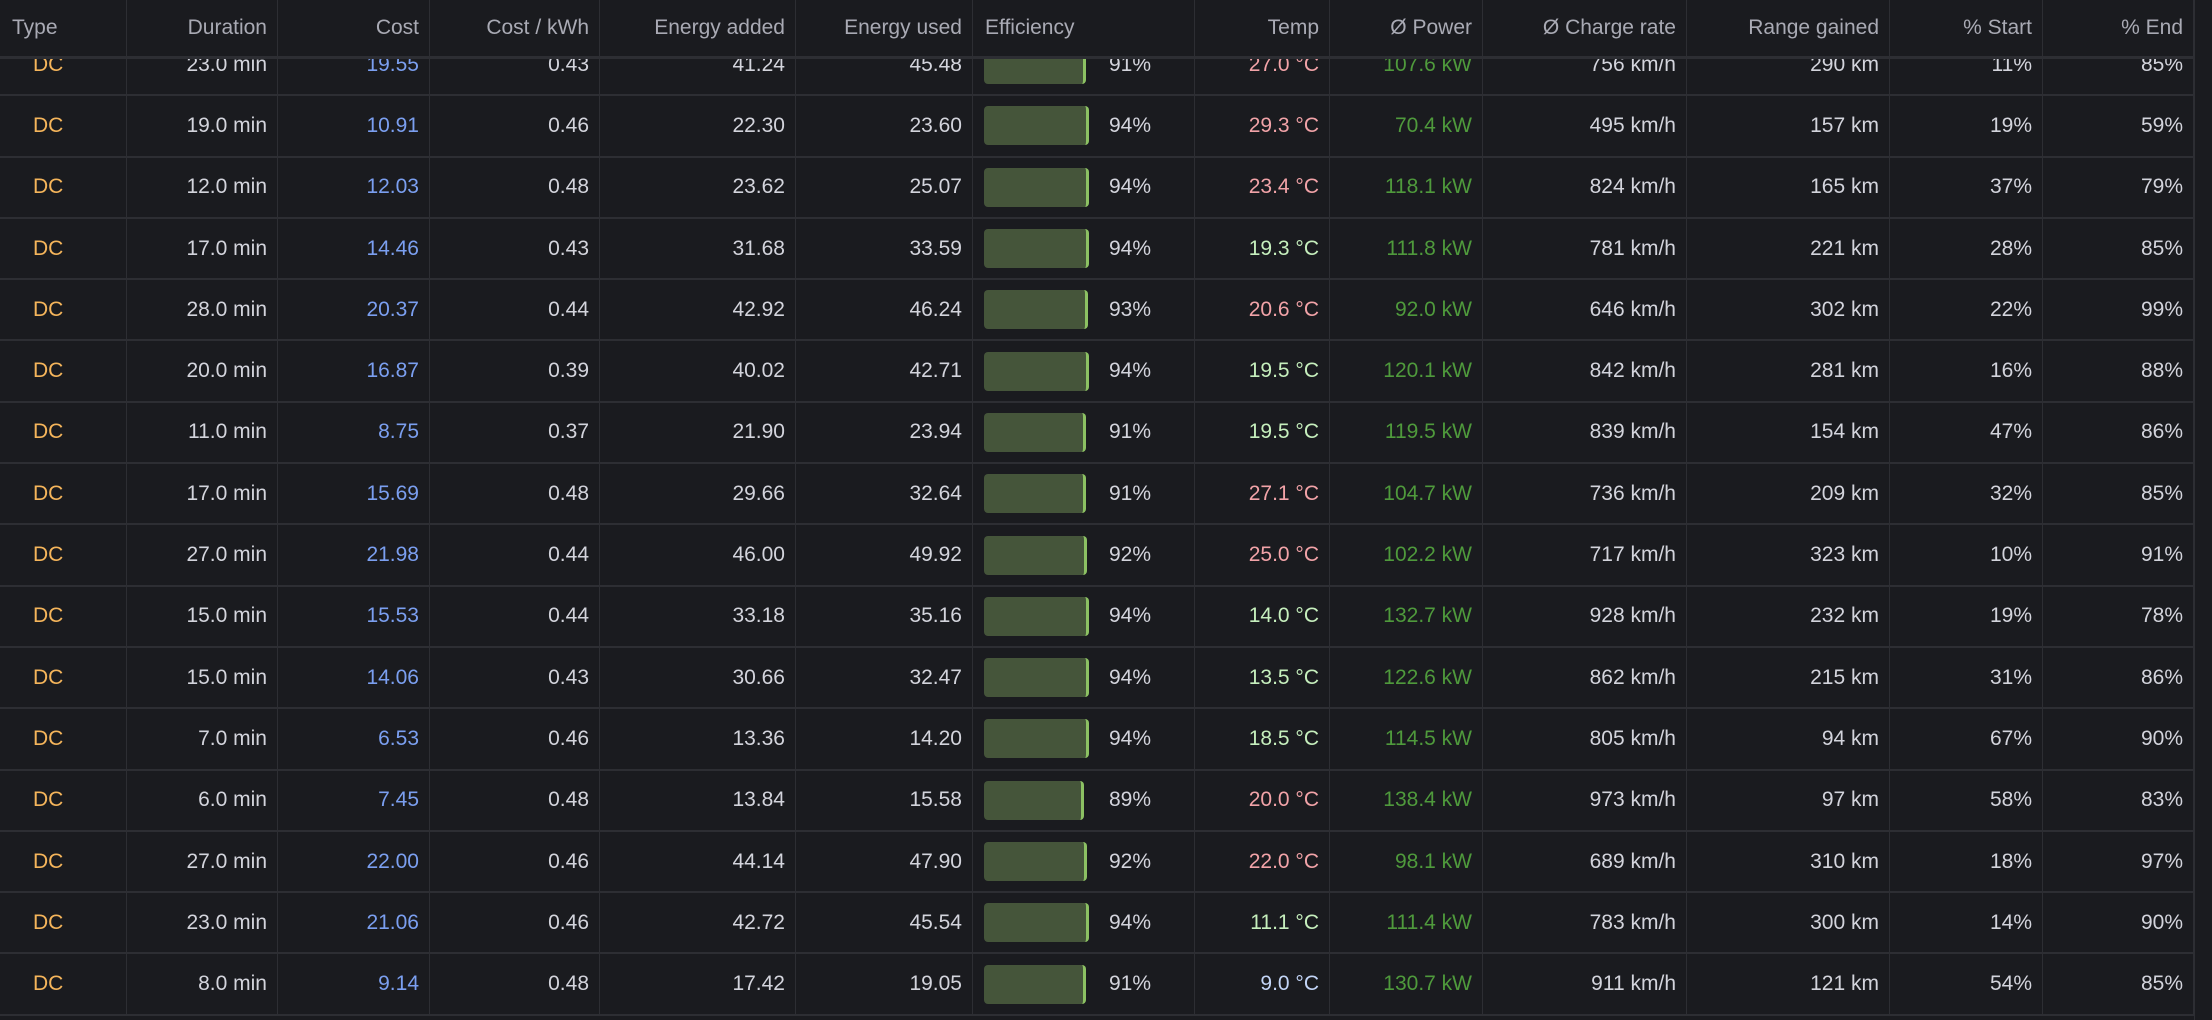 The width and height of the screenshot is (2212, 1020). Describe the element at coordinates (354, 28) in the screenshot. I see `column-header-cost: Cost` at that location.